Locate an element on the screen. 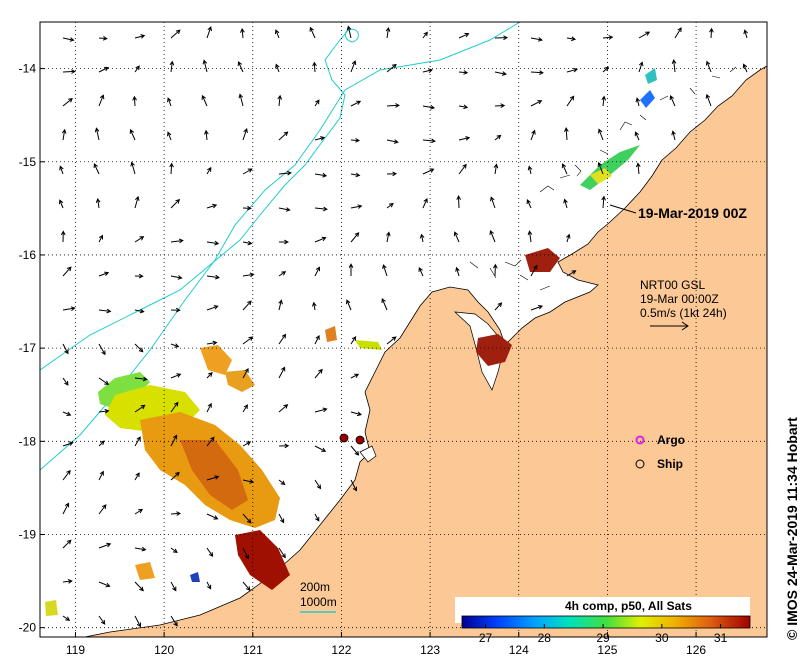 Image resolution: width=809 pixels, height=672 pixels. sst-patch-green-west is located at coordinates (124, 391).